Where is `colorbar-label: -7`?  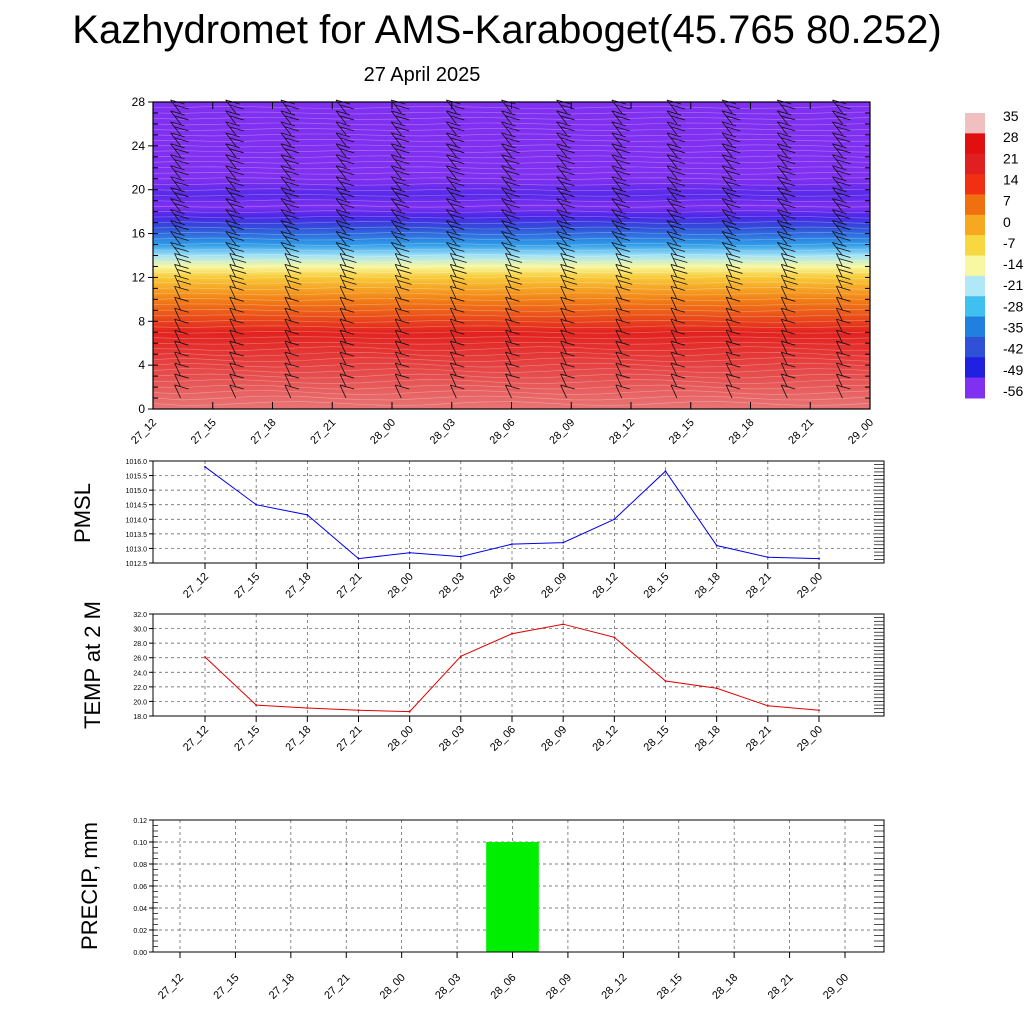
colorbar-label: -7 is located at coordinates (1009, 243).